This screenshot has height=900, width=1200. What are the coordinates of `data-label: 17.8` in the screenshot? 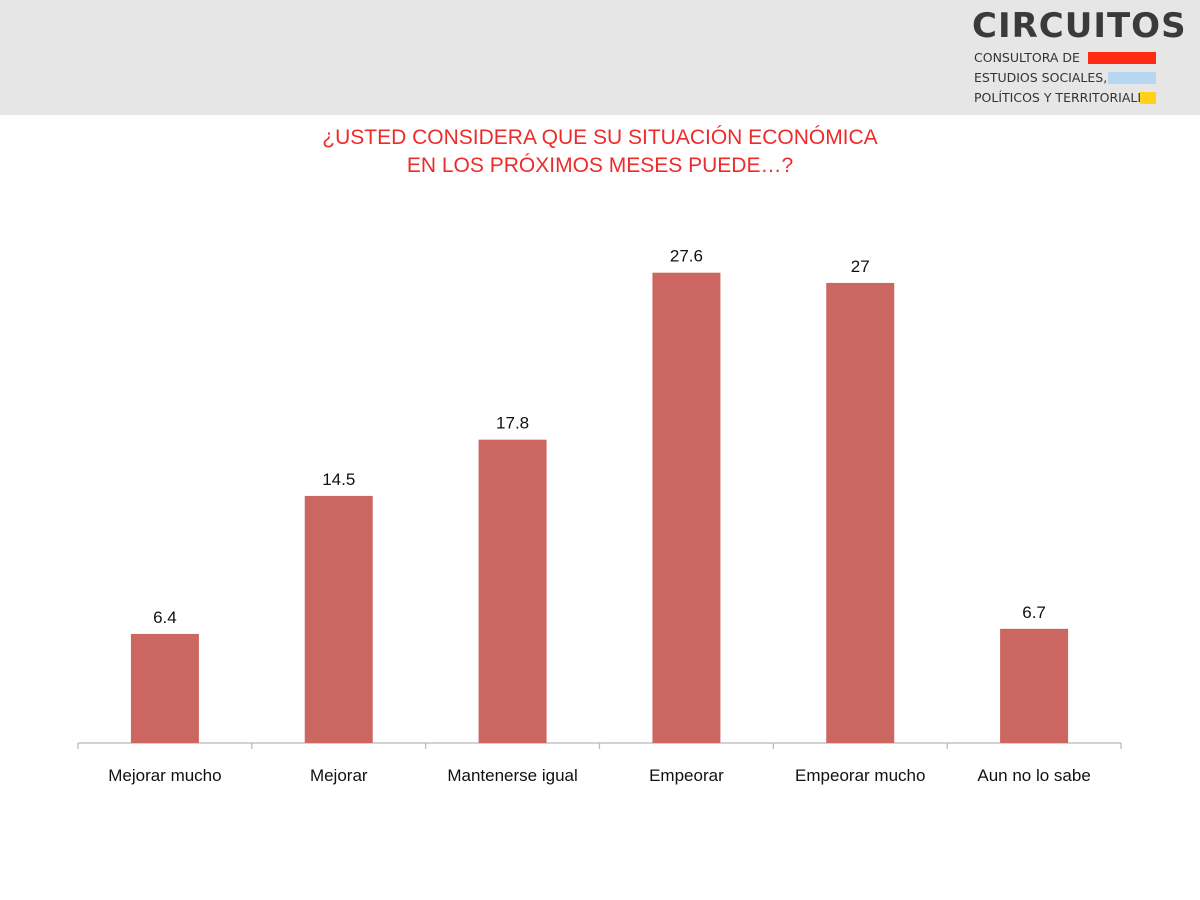 It's located at (512, 423).